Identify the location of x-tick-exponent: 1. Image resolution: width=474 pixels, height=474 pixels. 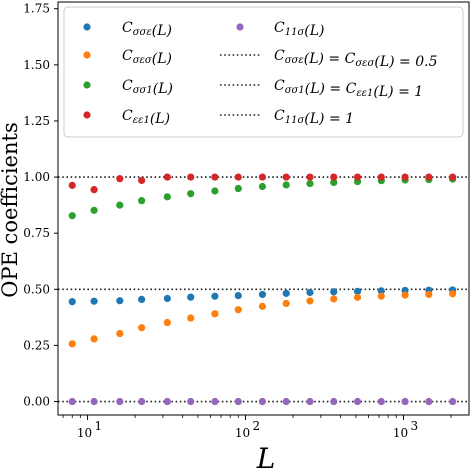
(99, 426).